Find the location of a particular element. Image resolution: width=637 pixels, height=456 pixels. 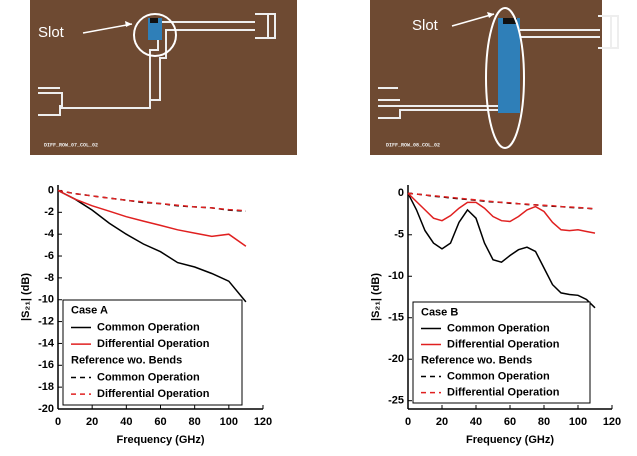

legend-title: Case A is located at coordinates (89, 311).